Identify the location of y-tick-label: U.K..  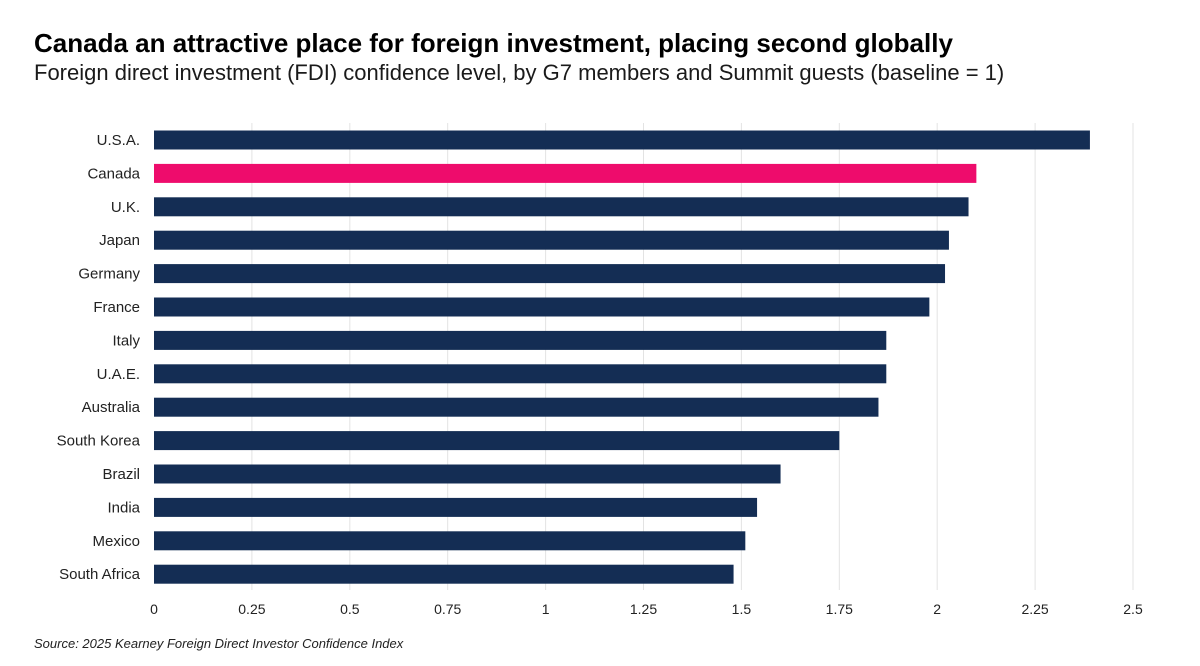
(125, 207).